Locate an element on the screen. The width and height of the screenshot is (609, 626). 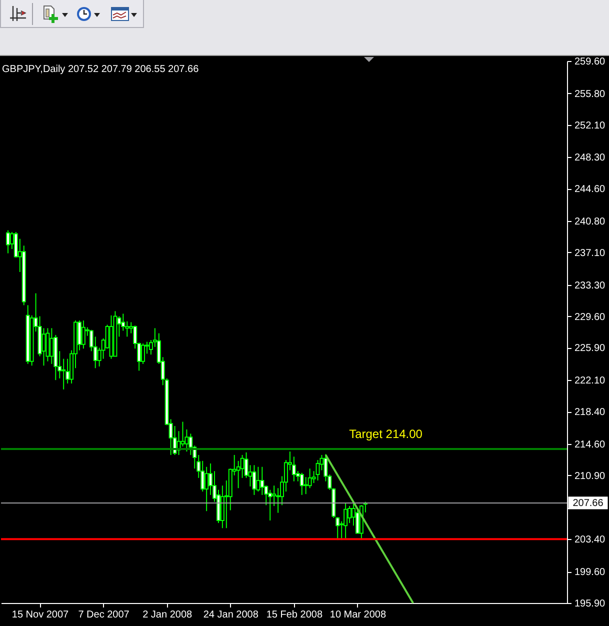
y-tick-label: 203.40 is located at coordinates (590, 540).